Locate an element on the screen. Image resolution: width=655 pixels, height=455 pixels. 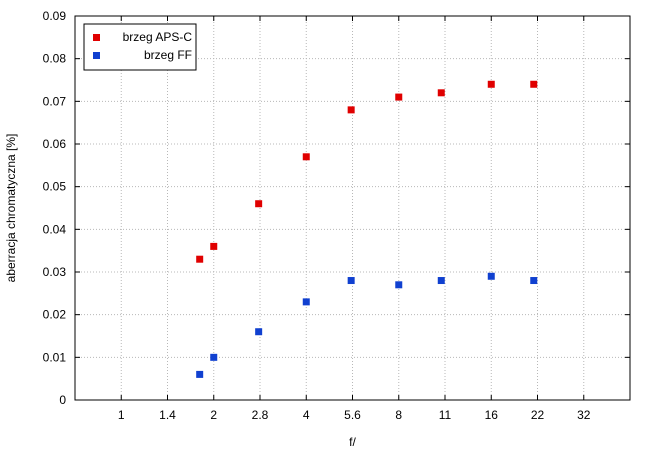
legend-swatch-ff is located at coordinates (96, 55).